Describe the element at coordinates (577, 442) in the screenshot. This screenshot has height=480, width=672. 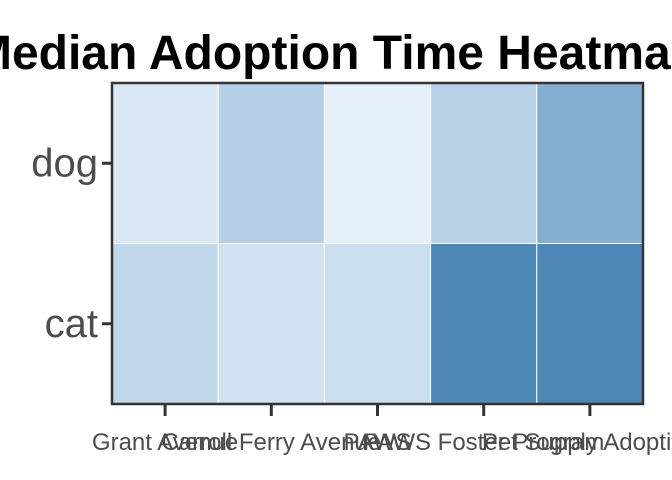
I see `x-tick-label-5: Pet Supply Adoption` at that location.